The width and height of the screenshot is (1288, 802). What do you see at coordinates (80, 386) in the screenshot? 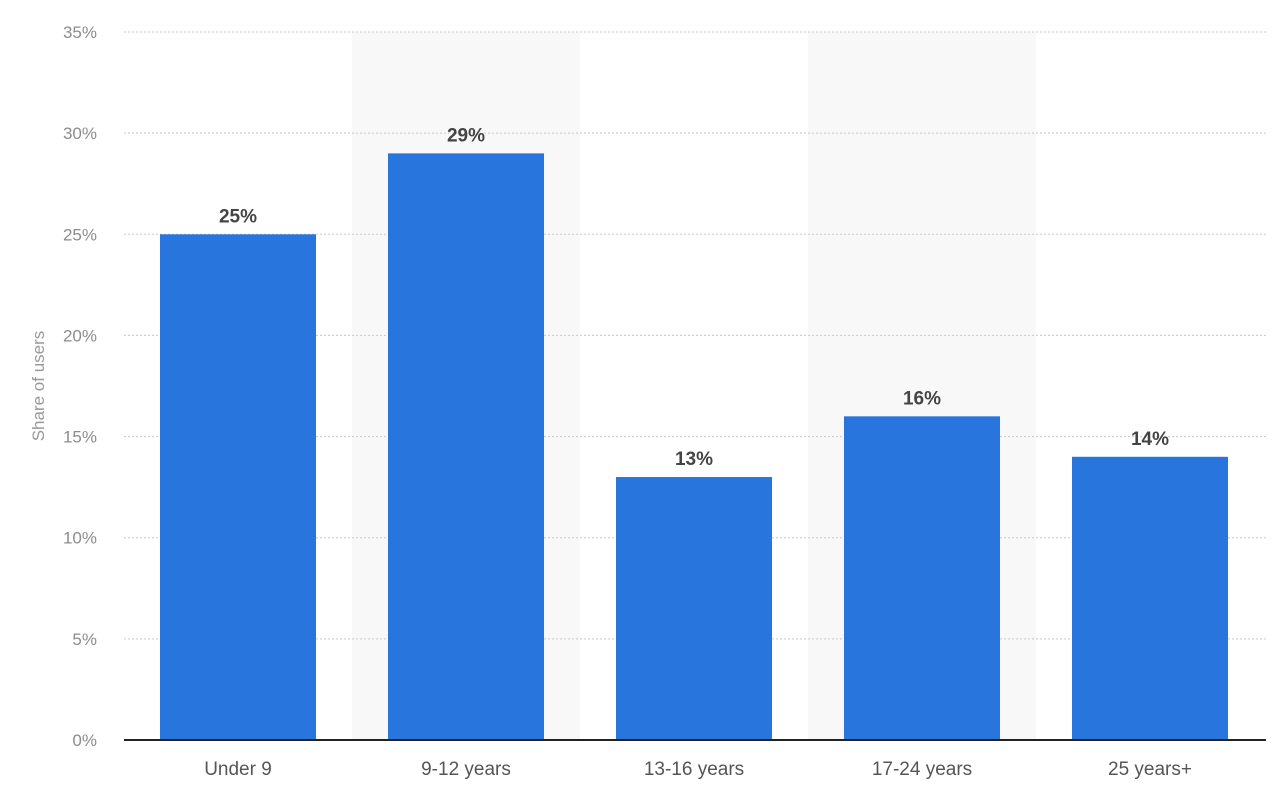
I see `y-axis-ticks: 0% 5% 10% 15% 20% 25% 30% 35%` at bounding box center [80, 386].